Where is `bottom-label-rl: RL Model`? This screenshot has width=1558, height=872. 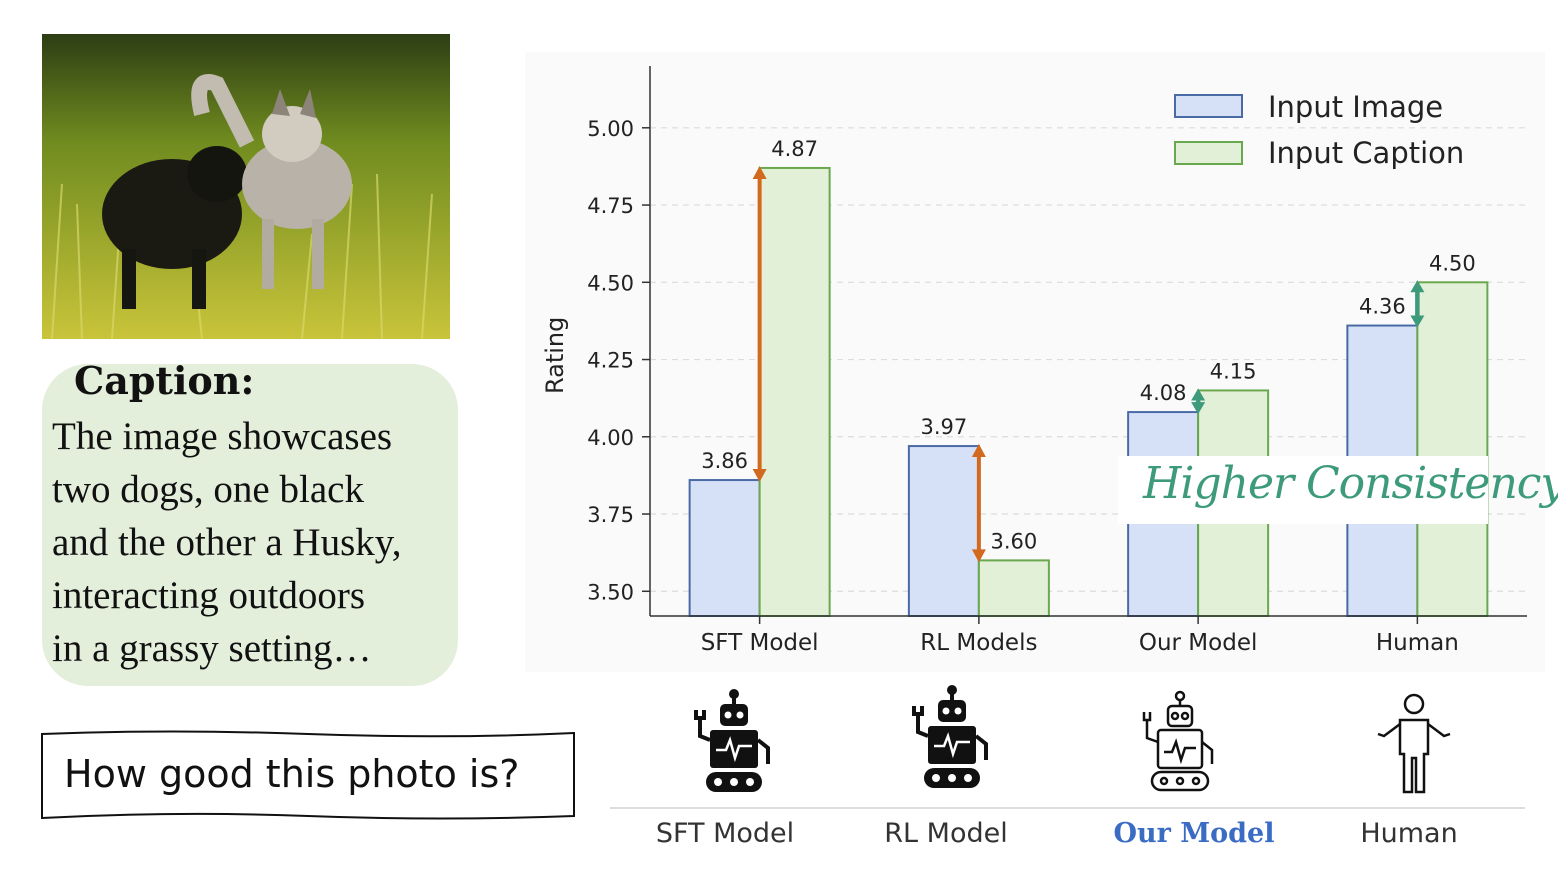 bottom-label-rl: RL Model is located at coordinates (946, 833).